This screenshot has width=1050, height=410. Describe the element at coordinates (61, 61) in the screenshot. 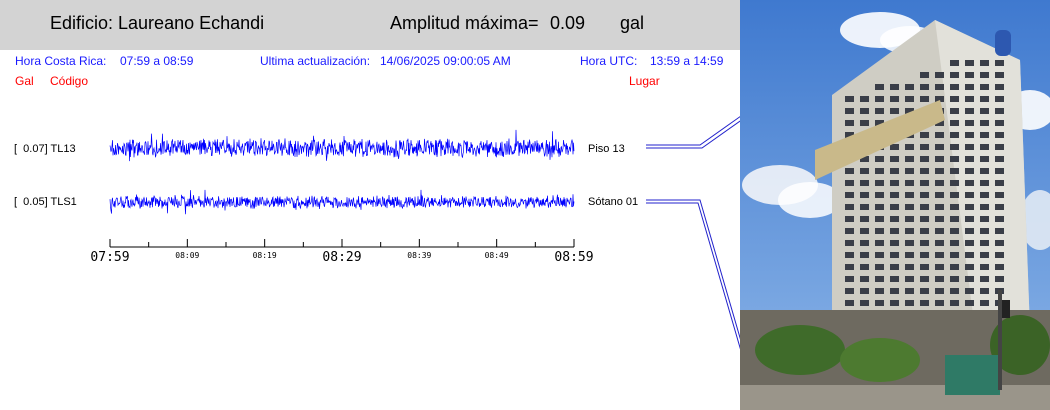

I see `local-time-label: Hora Costa Rica:` at that location.